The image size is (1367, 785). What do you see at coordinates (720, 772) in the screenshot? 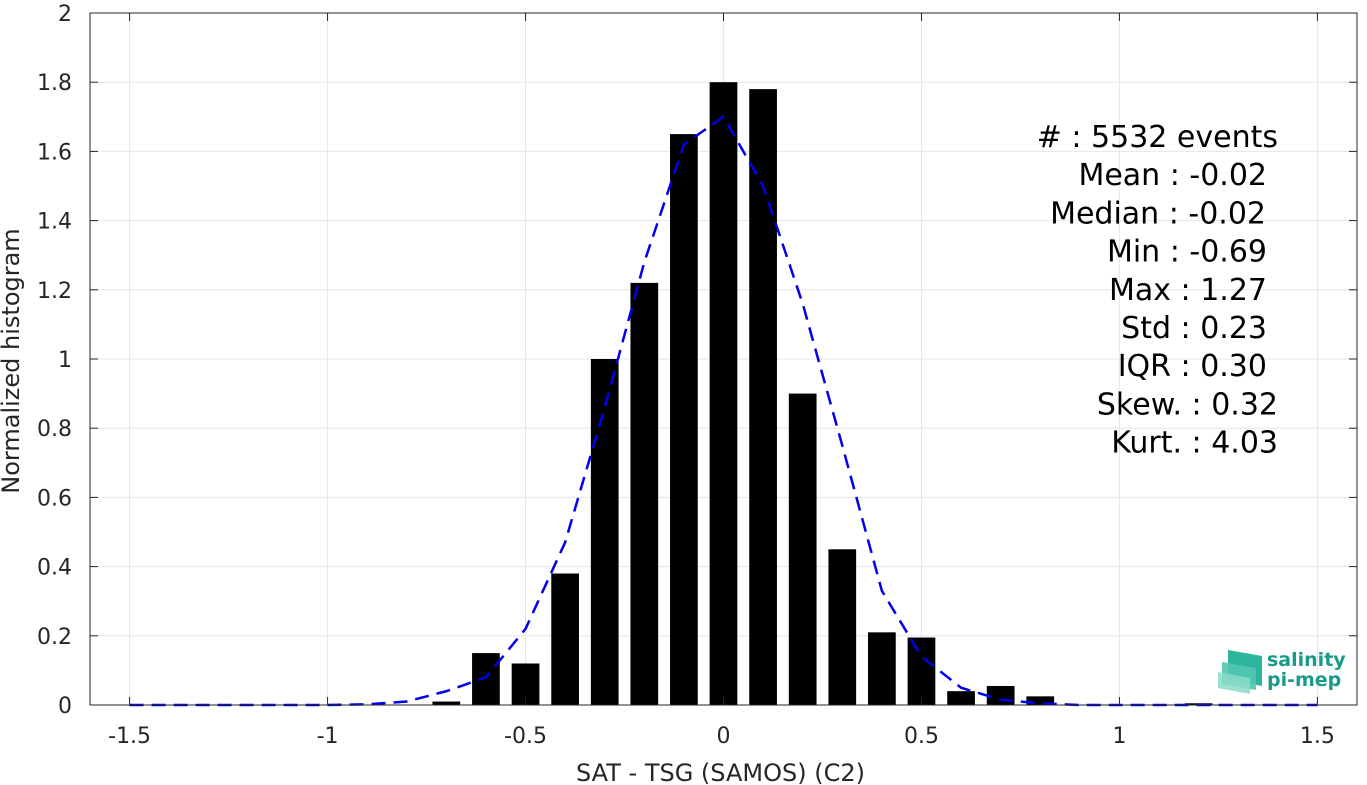
I see `x-axis-label: SAT - TSG (SAMOS) (C2)` at bounding box center [720, 772].